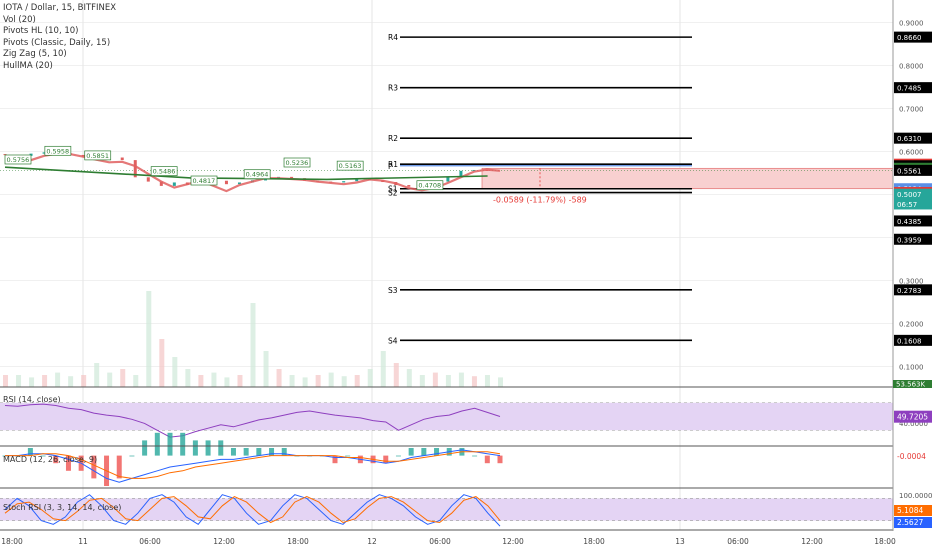  Describe the element at coordinates (393, 193) in the screenshot. I see `pivot-label-s2: S2` at that location.